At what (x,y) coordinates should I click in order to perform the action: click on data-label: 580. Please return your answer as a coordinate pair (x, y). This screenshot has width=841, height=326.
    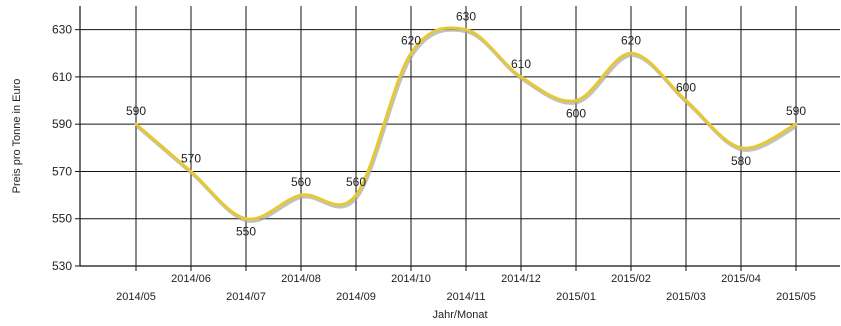
    Looking at the image, I should click on (741, 161).